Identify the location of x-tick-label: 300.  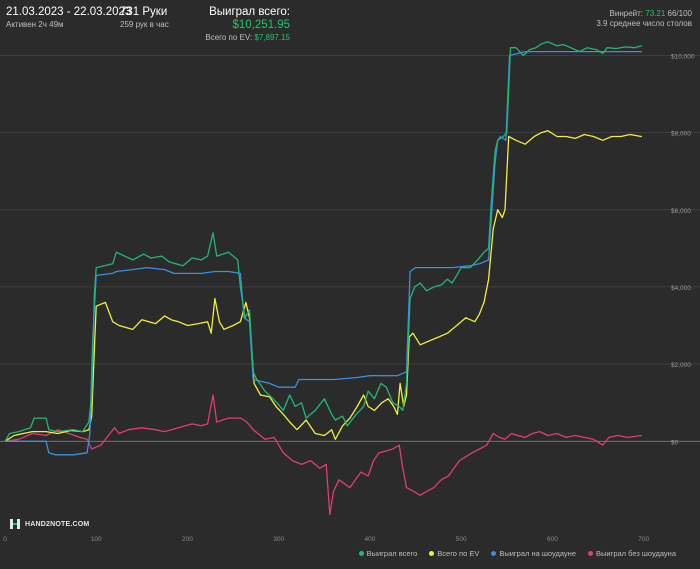
(278, 539).